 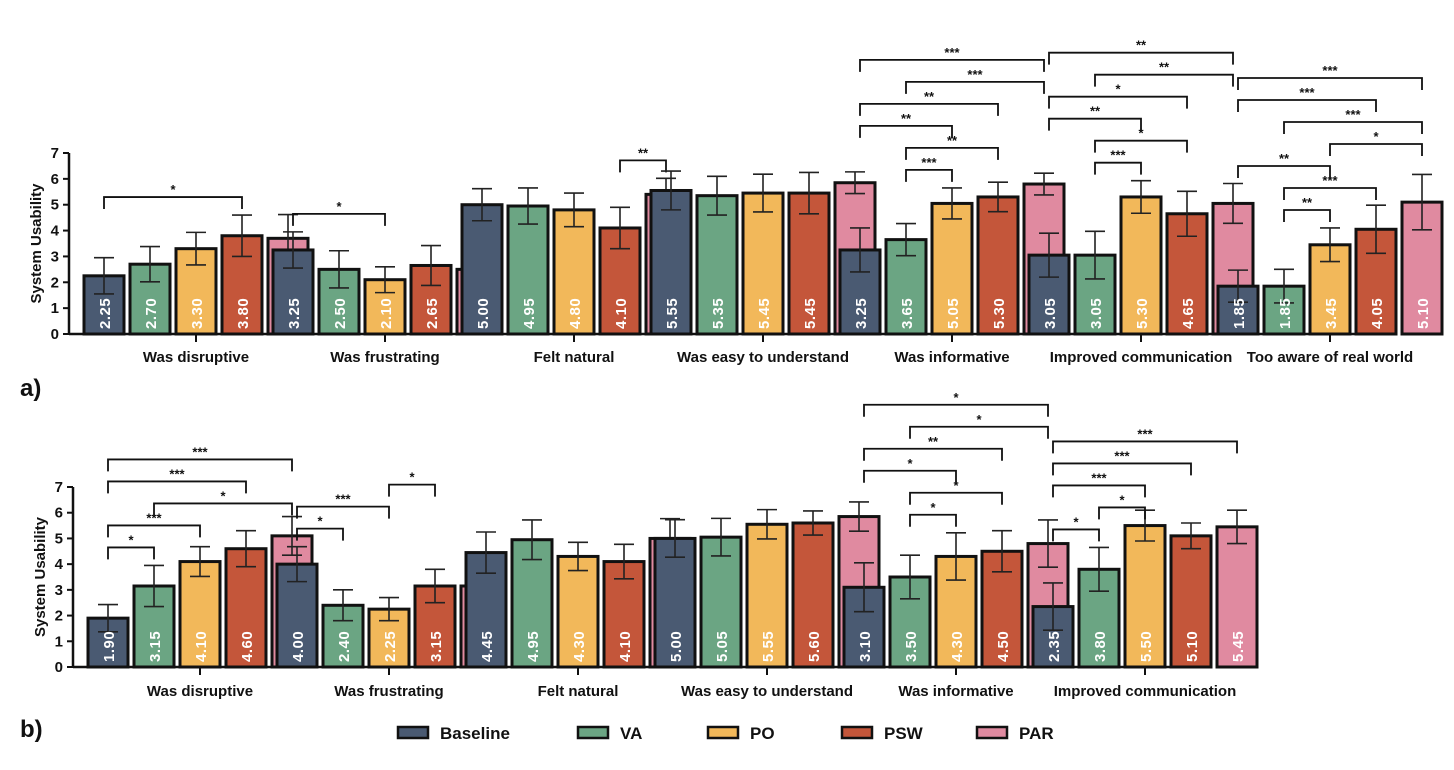 I want to click on legend-label: VA, so click(x=631, y=733).